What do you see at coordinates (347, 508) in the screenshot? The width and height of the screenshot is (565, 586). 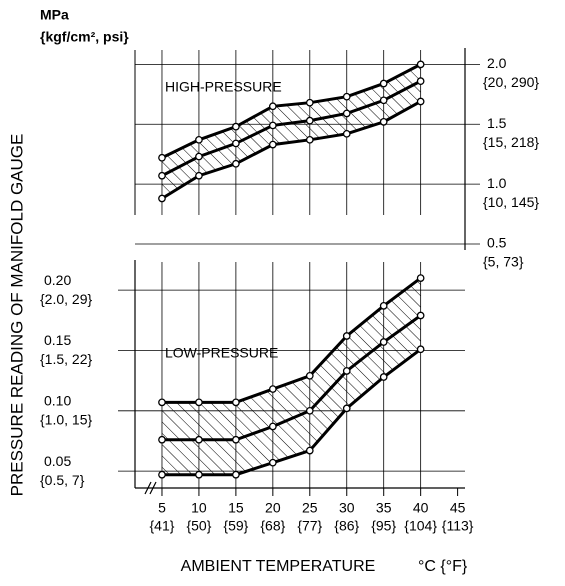 I see `x-tick-label: 30` at bounding box center [347, 508].